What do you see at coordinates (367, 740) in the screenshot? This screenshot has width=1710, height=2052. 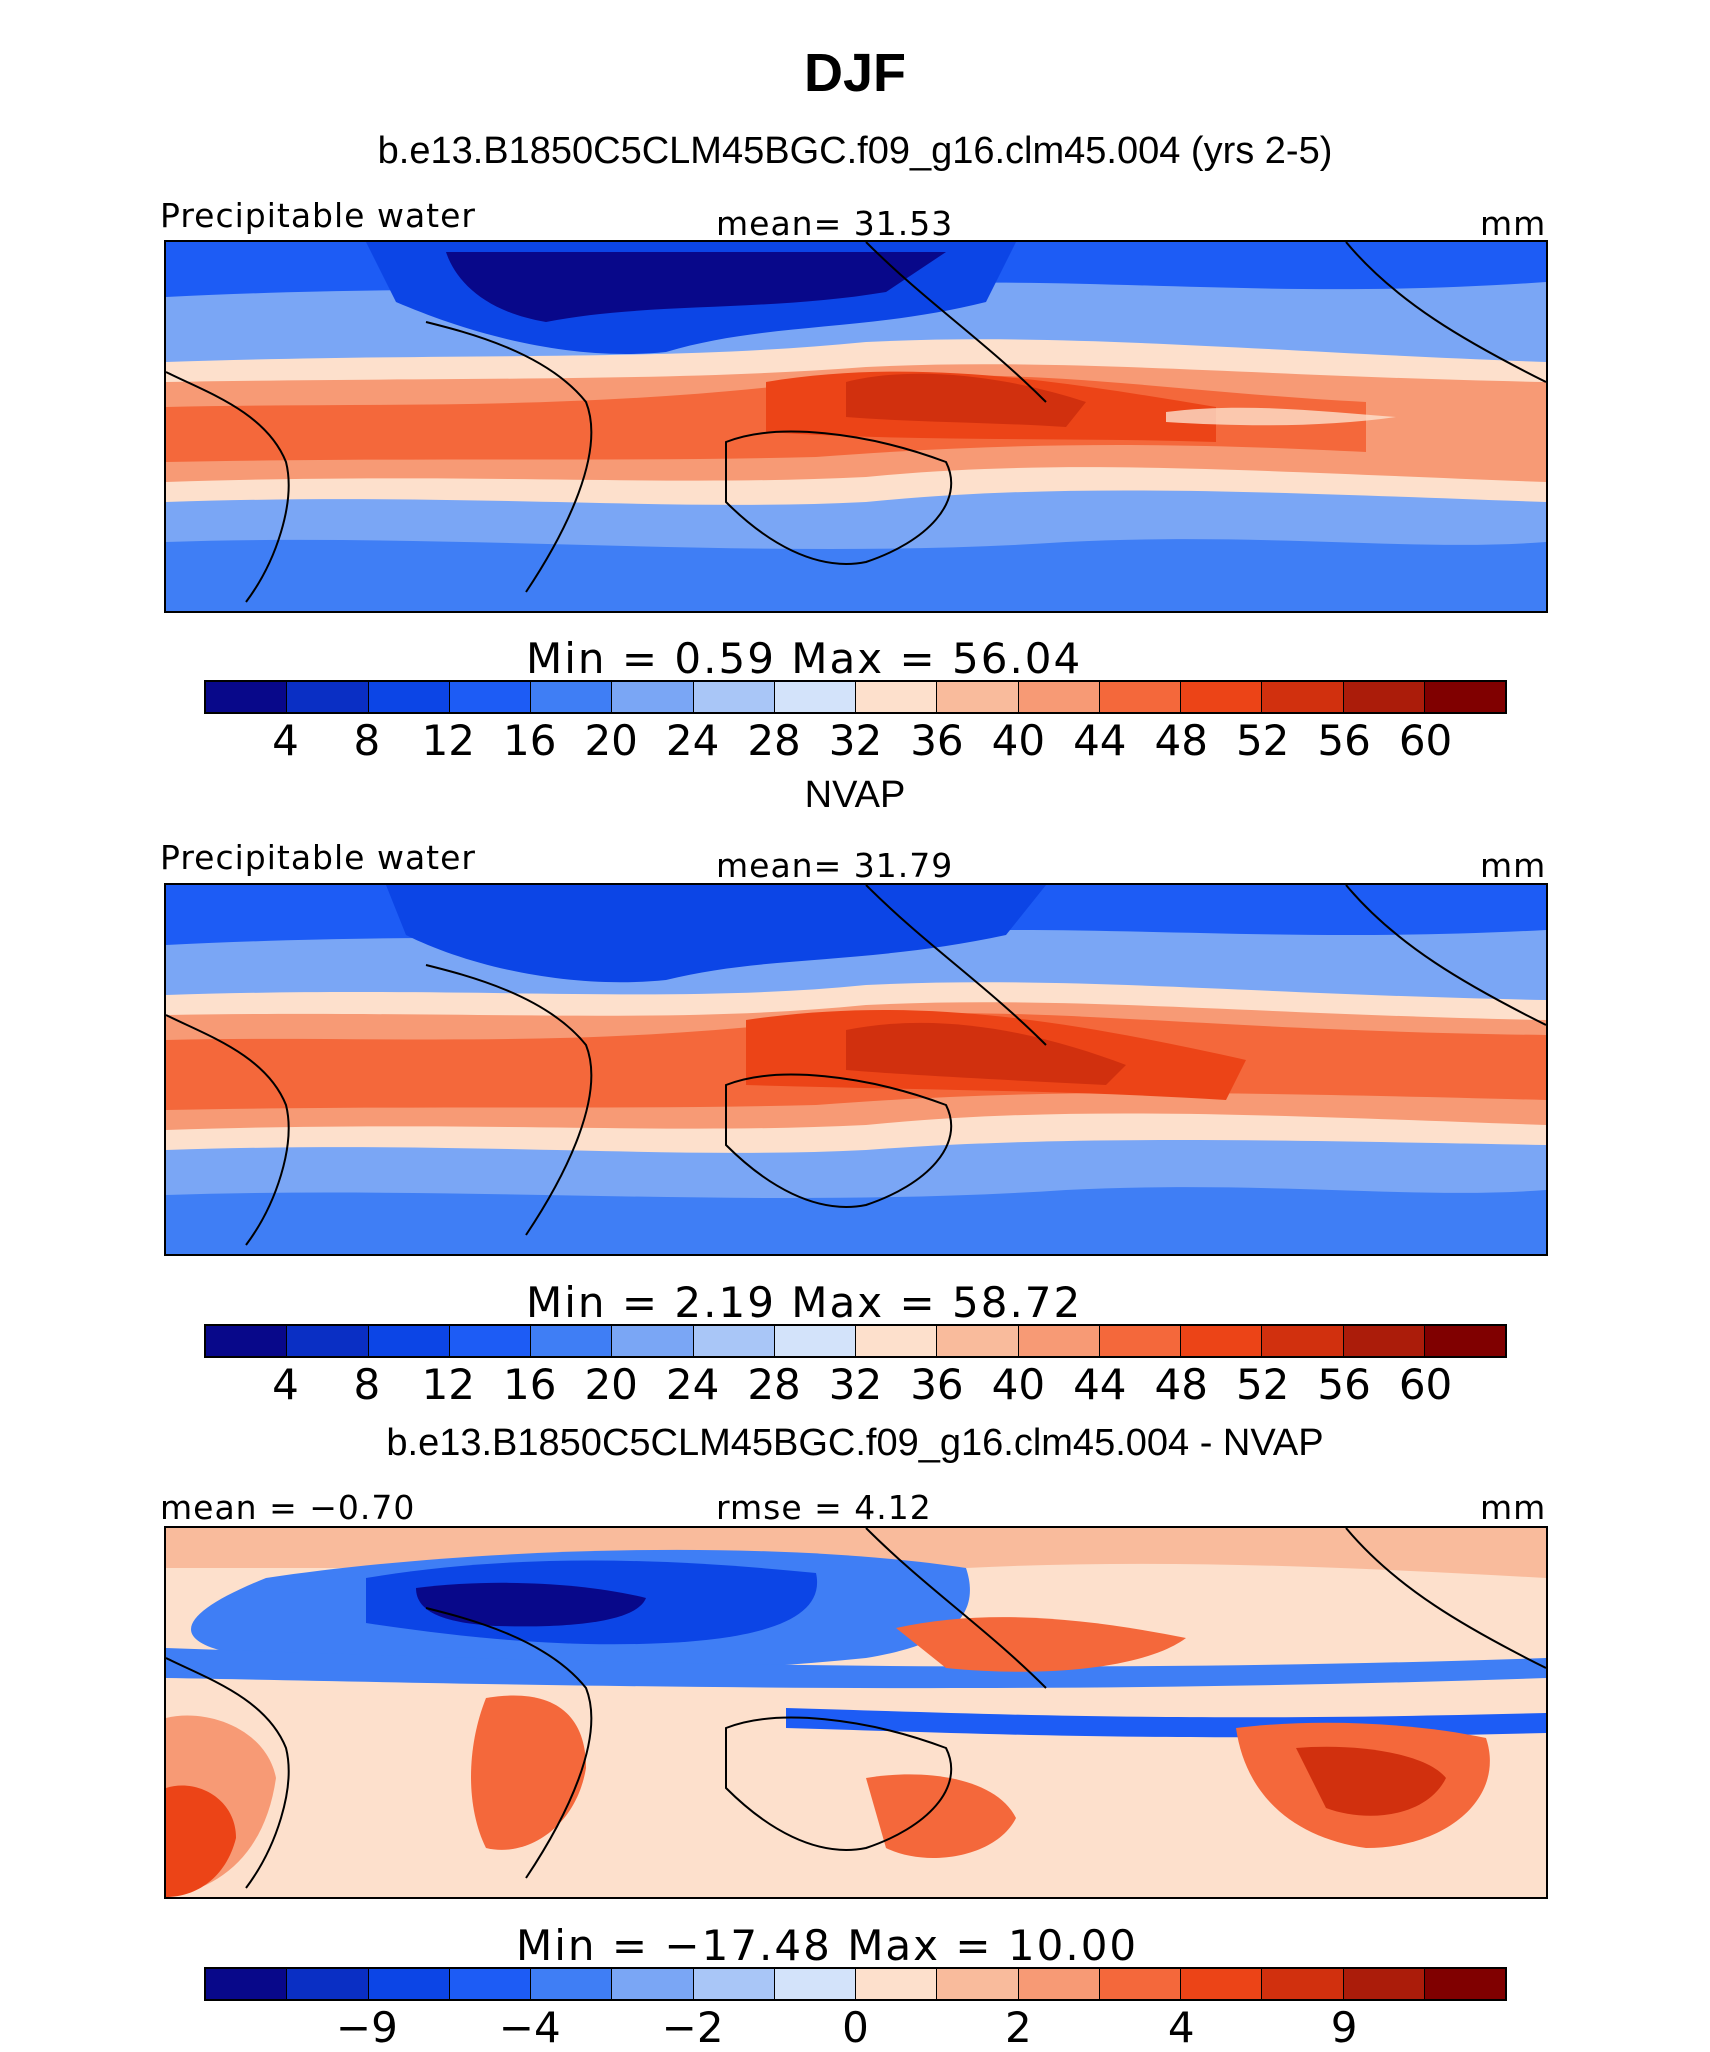 I see `colorbar-tick-label: 8` at bounding box center [367, 740].